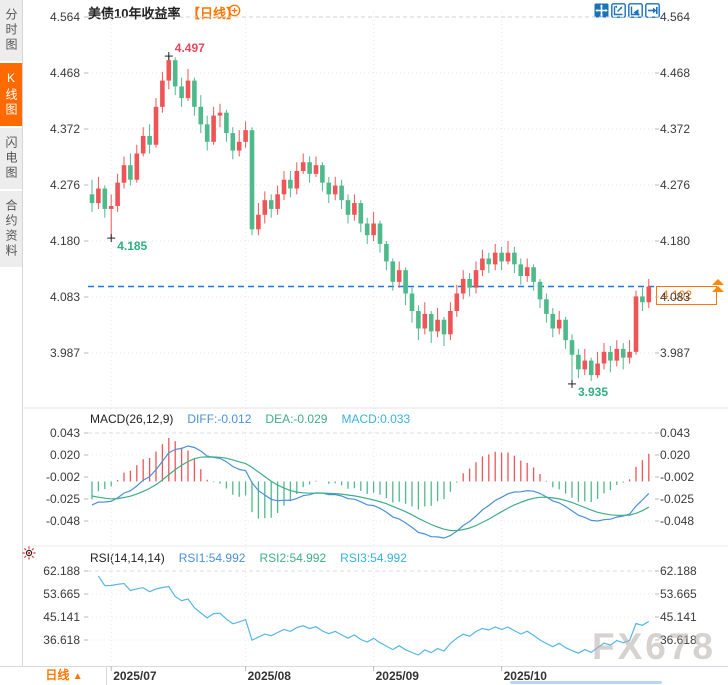 Image resolution: width=728 pixels, height=685 pixels. What do you see at coordinates (525, 676) in the screenshot?
I see `x-axis-label: 2025/10` at bounding box center [525, 676].